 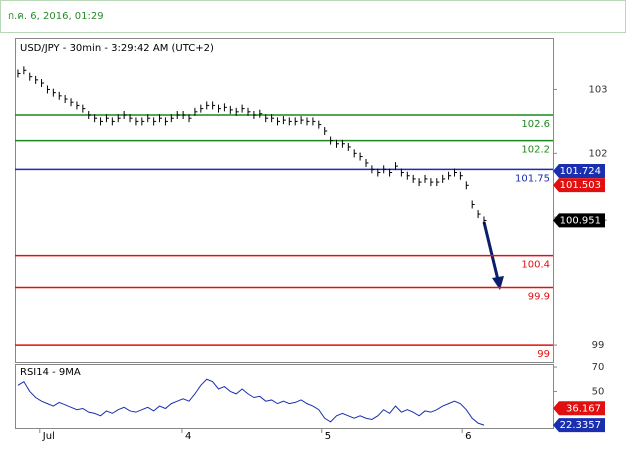 I want to click on rsi-title: RSI14 - 9MA, so click(x=50, y=372).